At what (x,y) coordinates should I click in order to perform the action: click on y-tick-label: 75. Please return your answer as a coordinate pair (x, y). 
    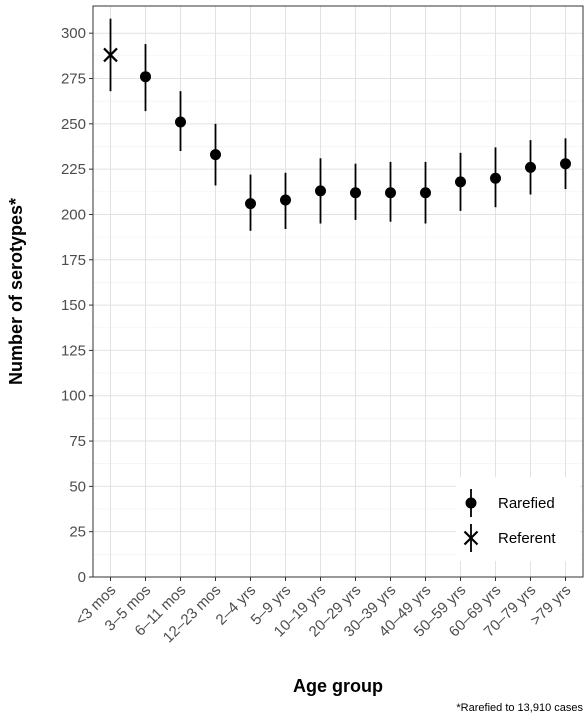
    Looking at the image, I should click on (77, 441).